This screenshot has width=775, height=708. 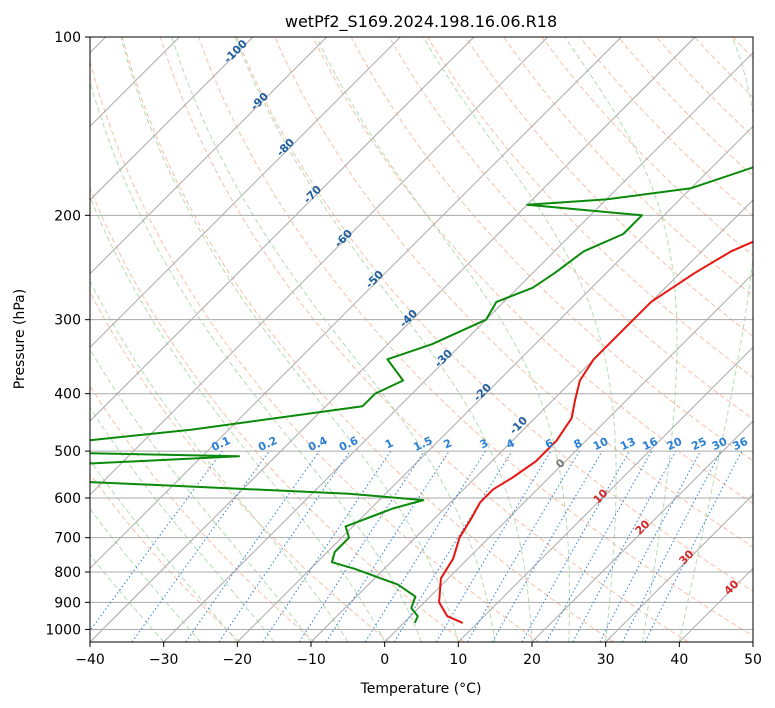 I want to click on mixing-ratio-label: 30, so click(x=720, y=444).